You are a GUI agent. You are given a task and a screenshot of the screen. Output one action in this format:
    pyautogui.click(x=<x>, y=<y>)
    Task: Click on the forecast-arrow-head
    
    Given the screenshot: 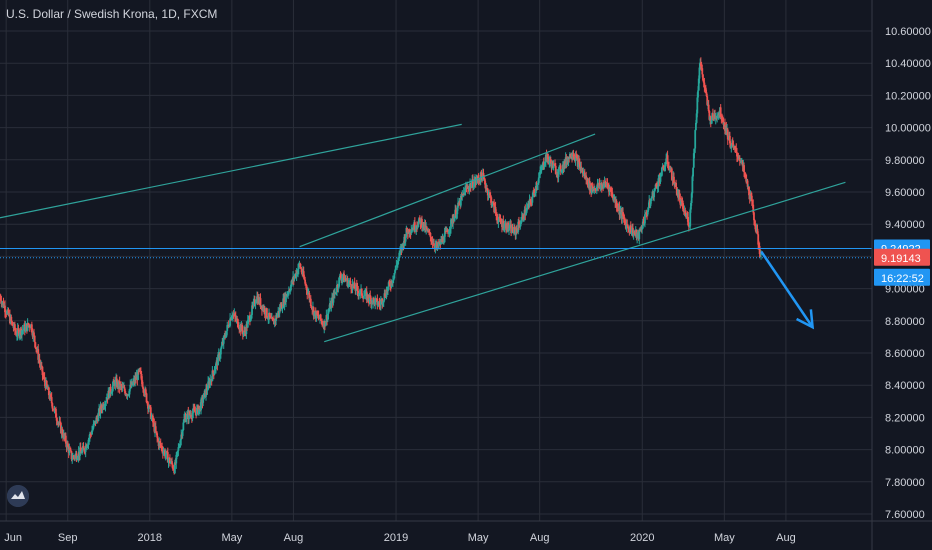 What is the action you would take?
    pyautogui.click(x=805, y=319)
    